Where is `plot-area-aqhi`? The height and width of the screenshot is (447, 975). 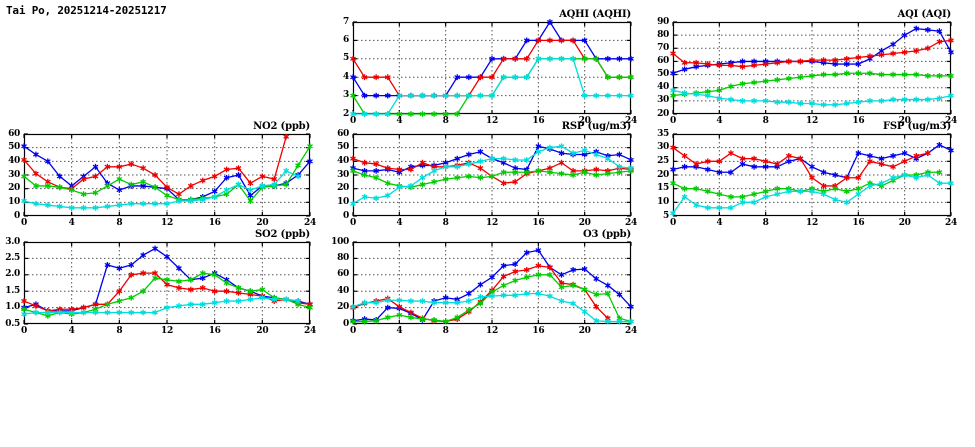
plot-area-aqhi is located at coordinates (492, 68).